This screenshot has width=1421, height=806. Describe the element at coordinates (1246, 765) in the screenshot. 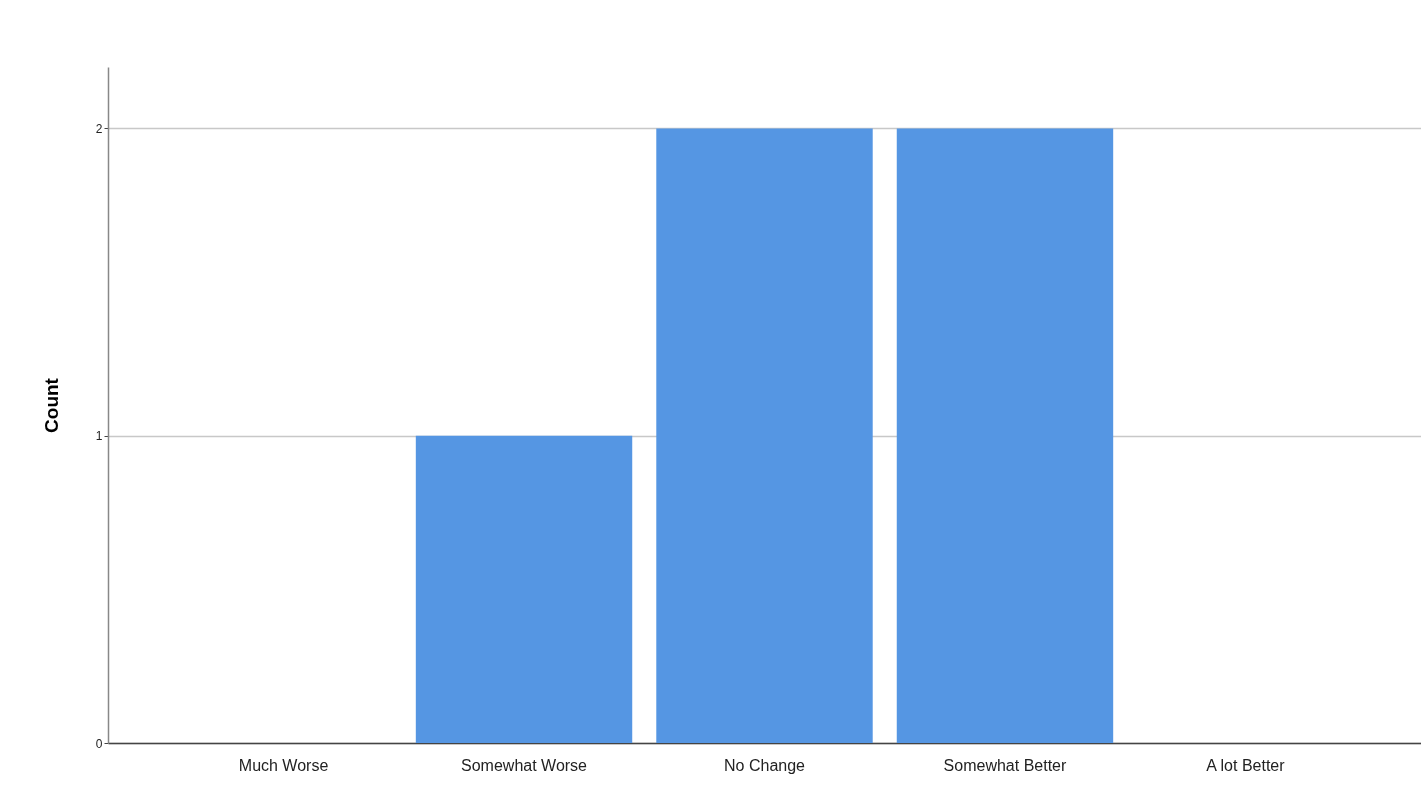

I see `x-tick-label: A lot Better` at that location.